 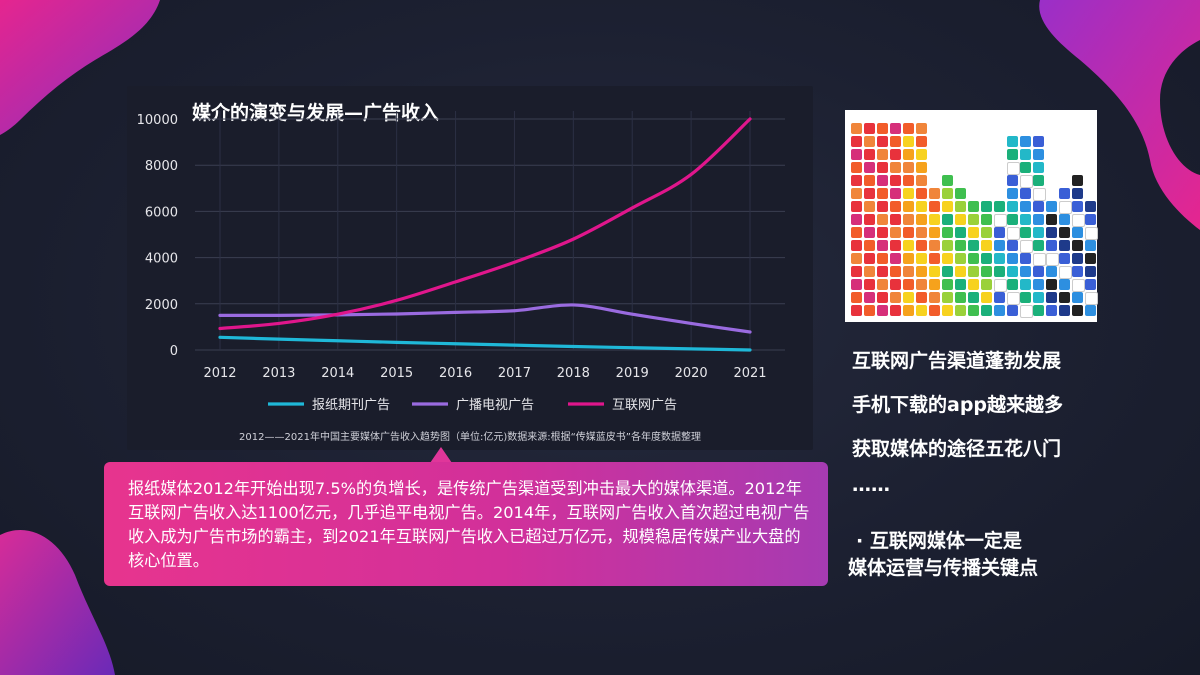 I want to click on right-text-bullet: · 互联网媒体一定是, so click(x=939, y=541).